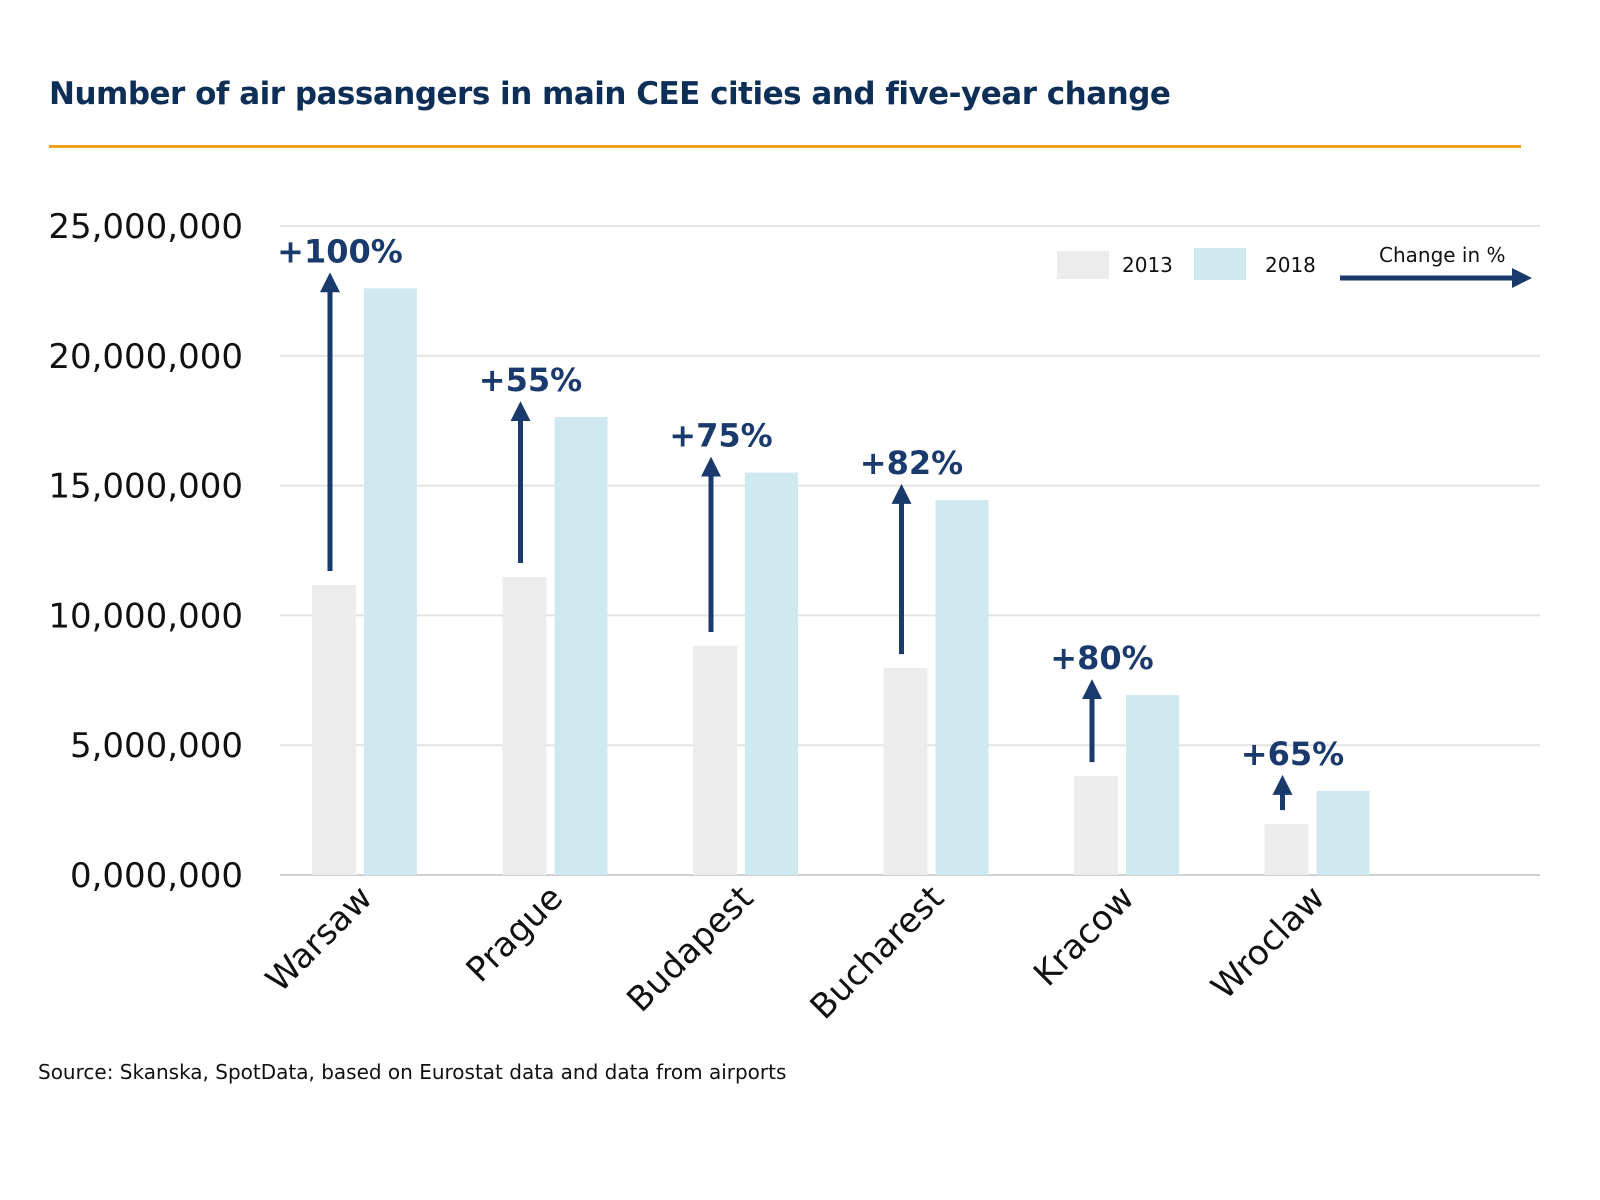  Describe the element at coordinates (1442, 255) in the screenshot. I see `legend-label-change: Change in %` at that location.